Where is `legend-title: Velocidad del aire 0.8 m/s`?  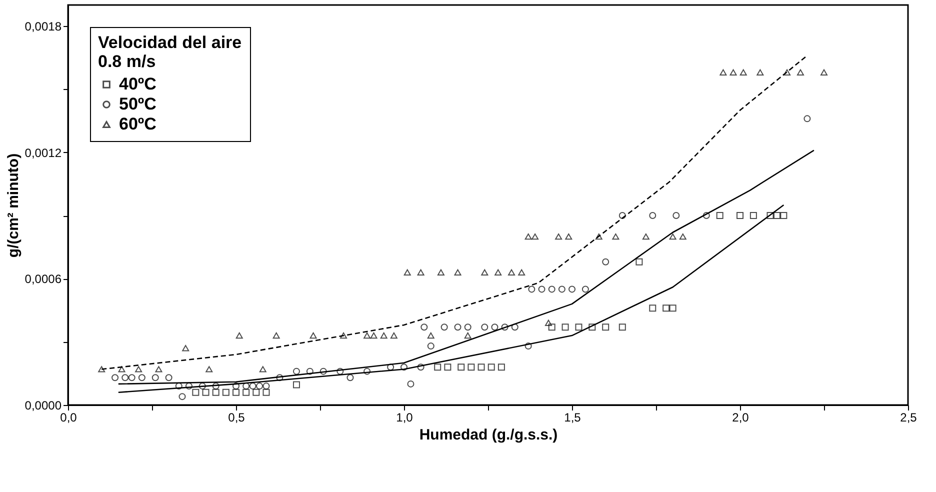 legend-title: Velocidad del aire 0.8 m/s is located at coordinates (170, 52).